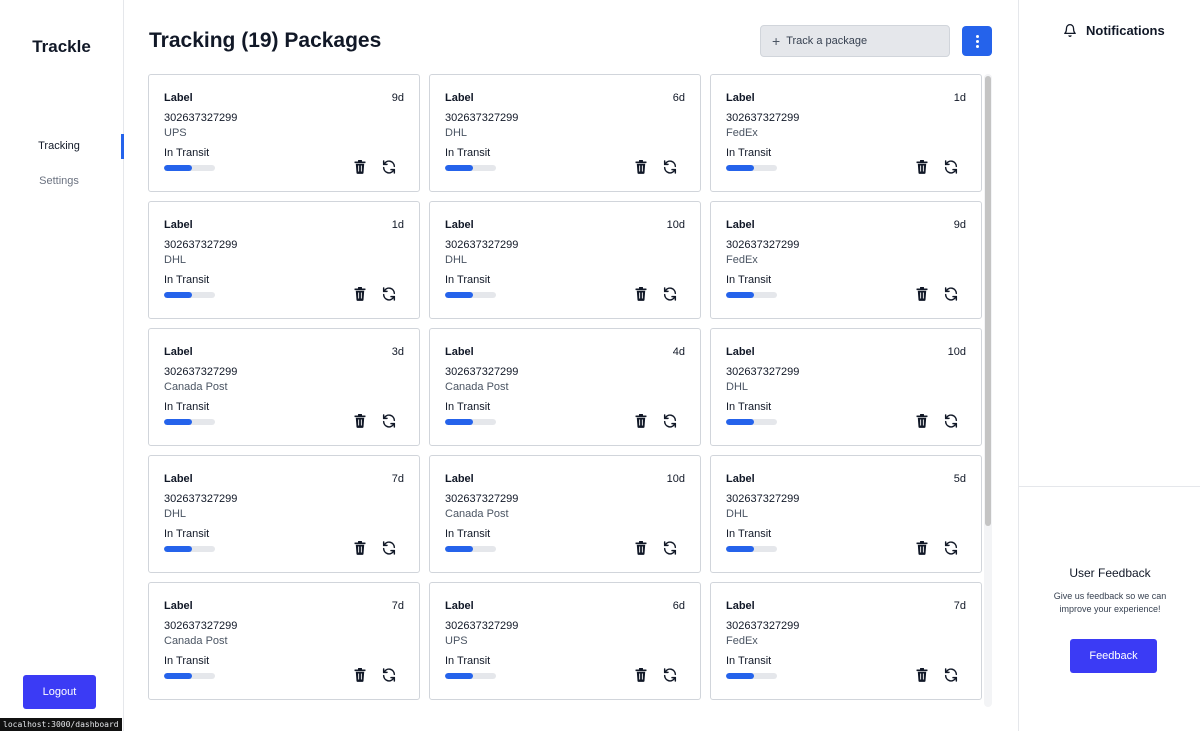  What do you see at coordinates (59, 181) in the screenshot?
I see `sidebar-item-settings: Settings` at bounding box center [59, 181].